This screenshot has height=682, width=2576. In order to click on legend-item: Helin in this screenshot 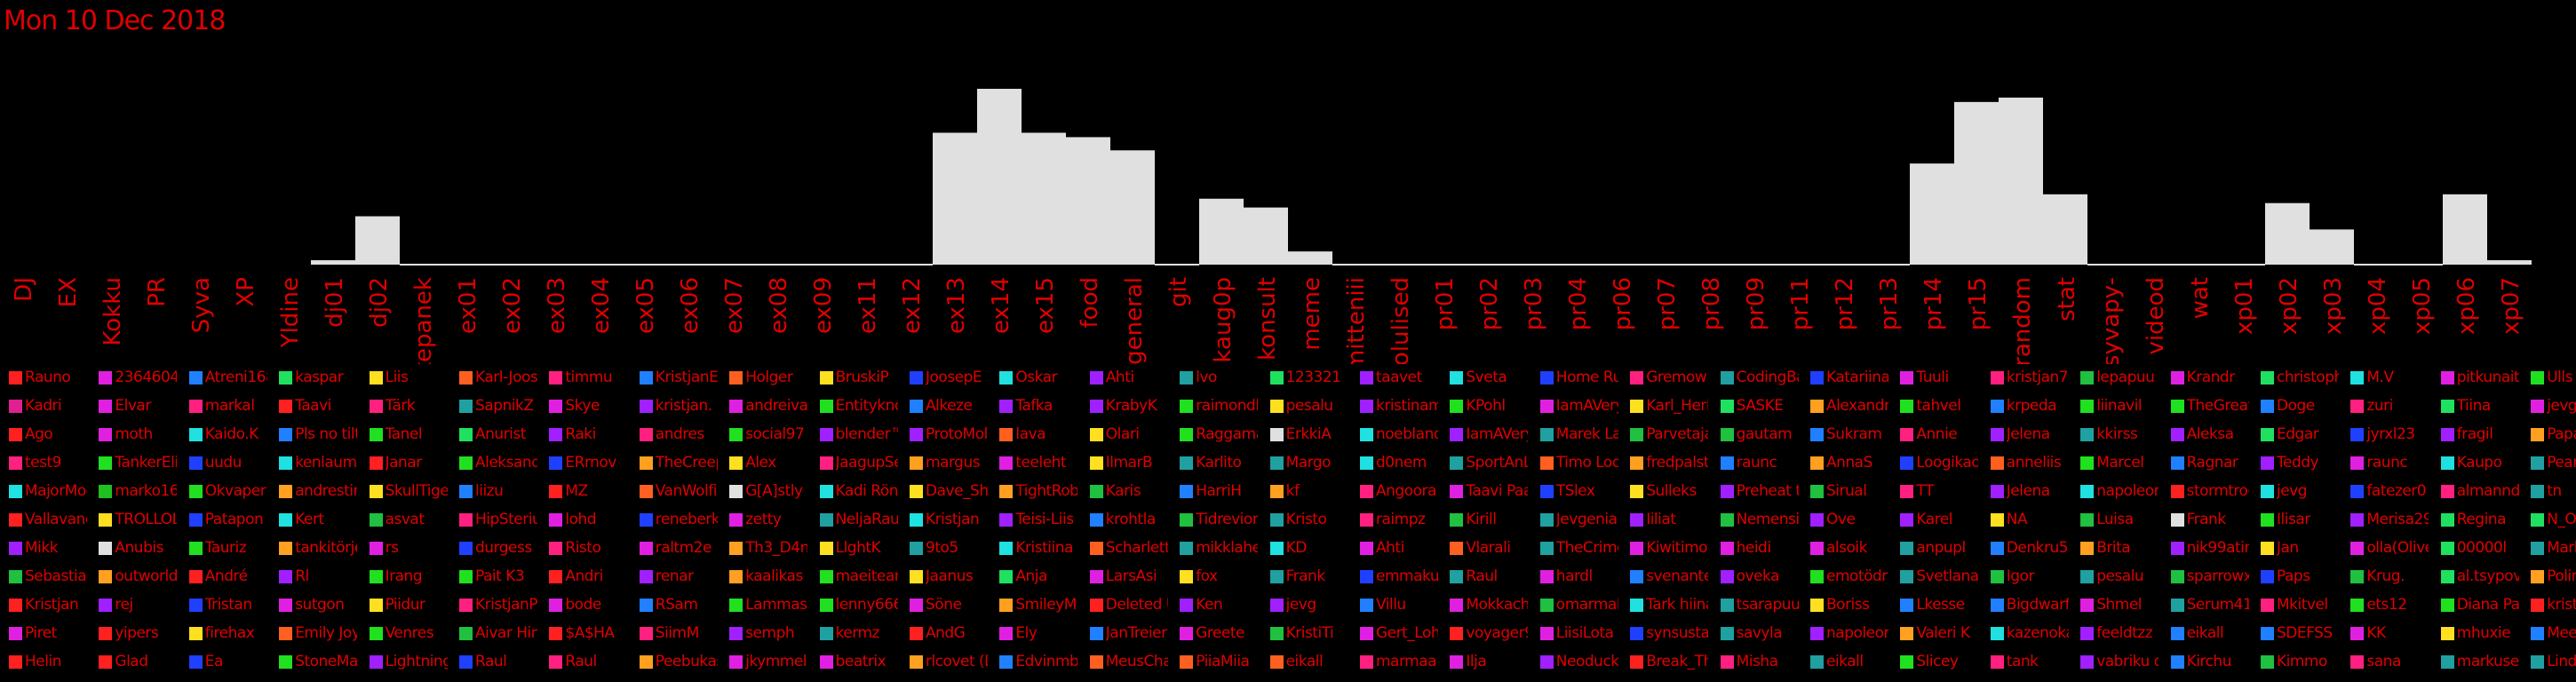, I will do `click(44, 663)`.